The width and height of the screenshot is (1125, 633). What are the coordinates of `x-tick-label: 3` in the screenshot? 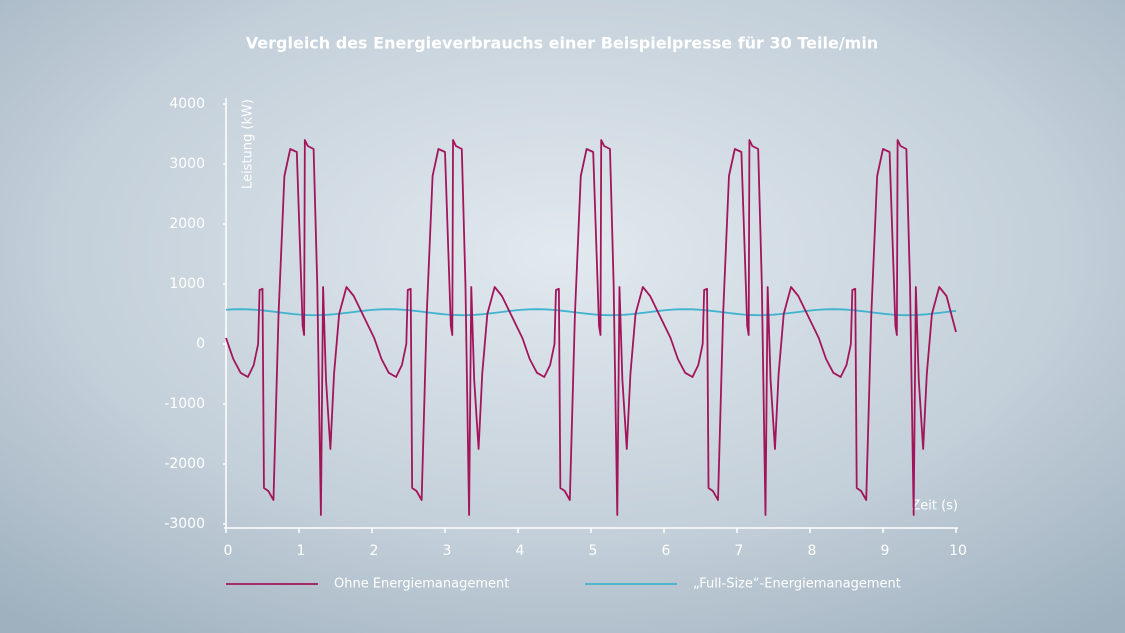 It's located at (447, 551).